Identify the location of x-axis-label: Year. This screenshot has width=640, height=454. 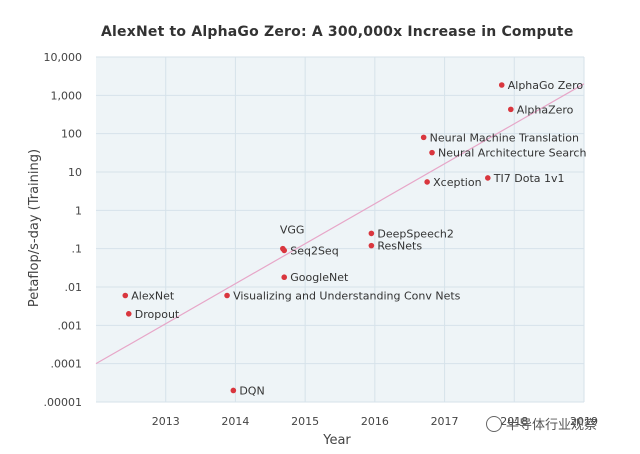
(336, 440).